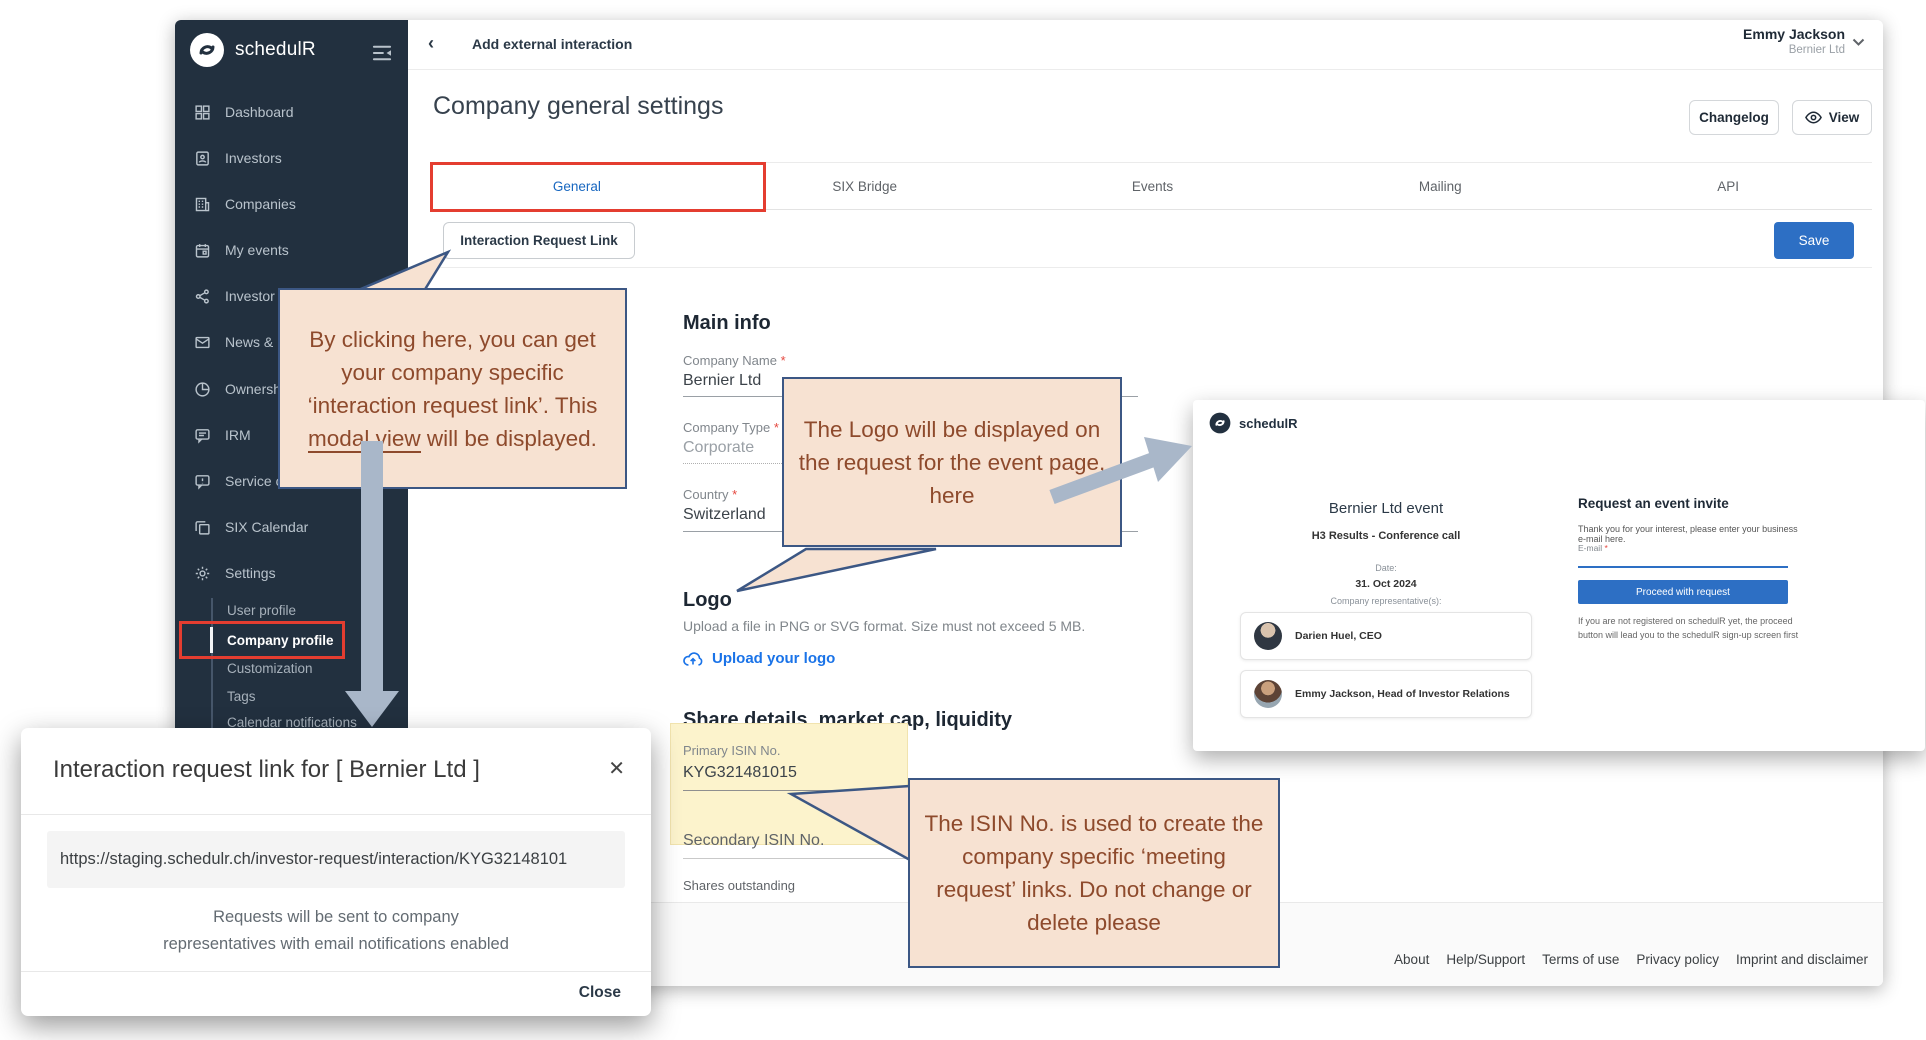 The image size is (1926, 1040). Describe the element at coordinates (292, 722) in the screenshot. I see `sidebar-item-calendar-notifications: Calendar notifications` at that location.